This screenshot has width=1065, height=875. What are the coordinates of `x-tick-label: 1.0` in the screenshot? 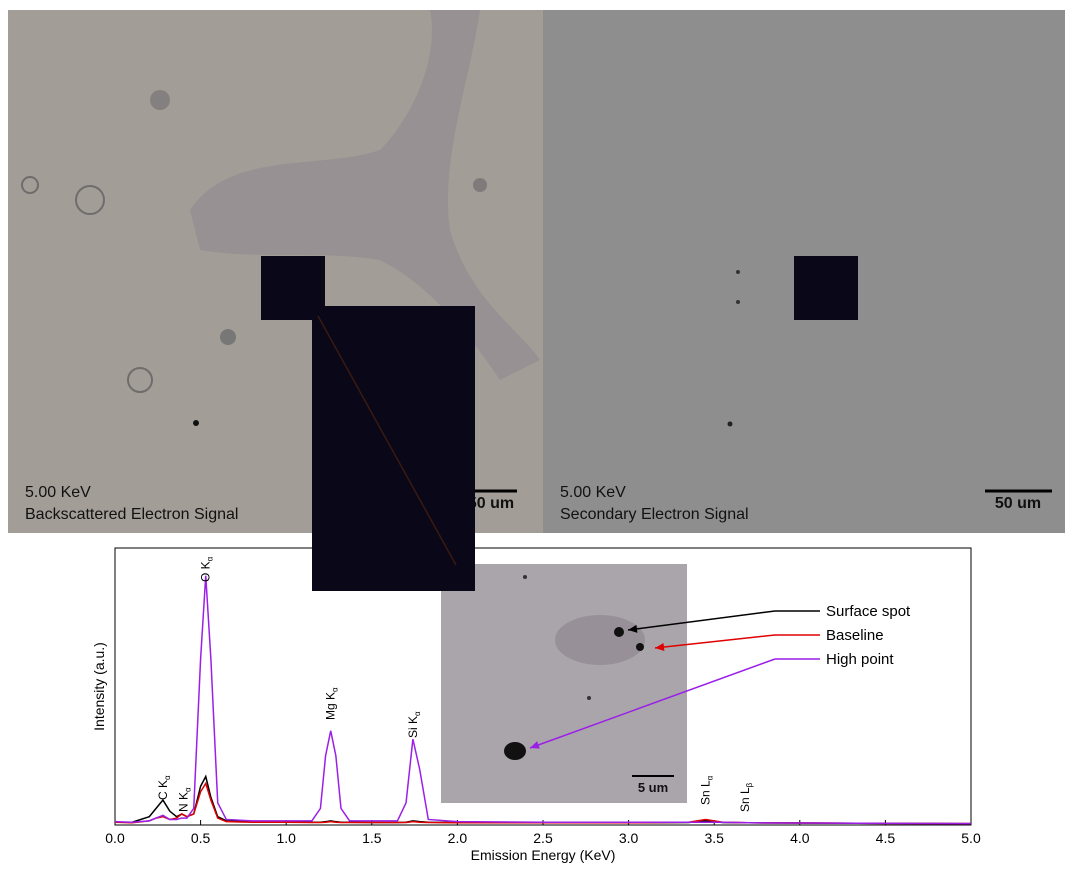 It's located at (286, 838).